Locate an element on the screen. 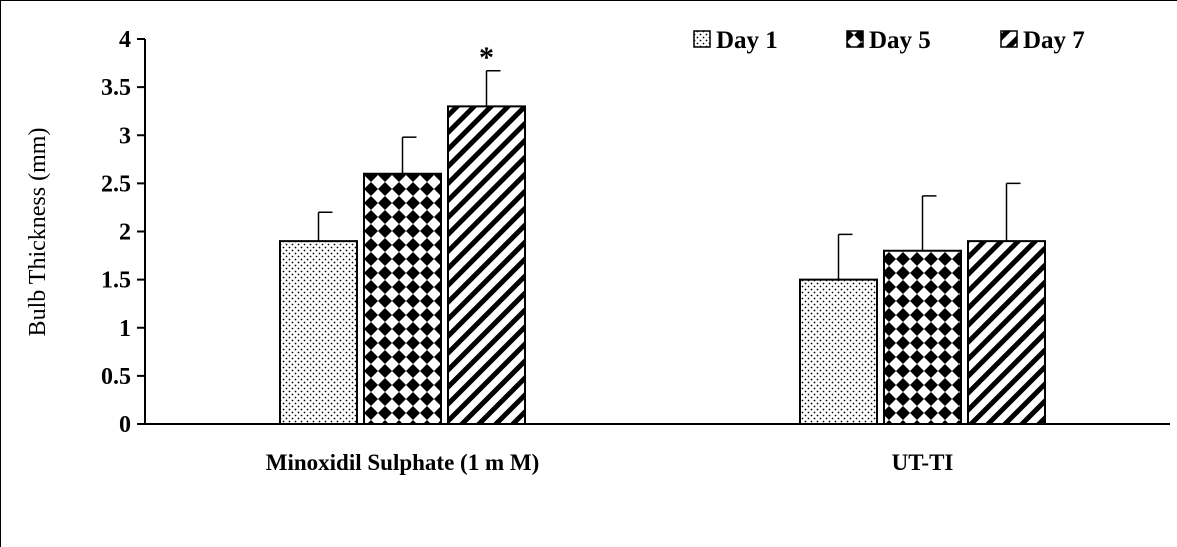 This screenshot has width=1177, height=547. y-tick-label: 1.5 is located at coordinates (116, 281).